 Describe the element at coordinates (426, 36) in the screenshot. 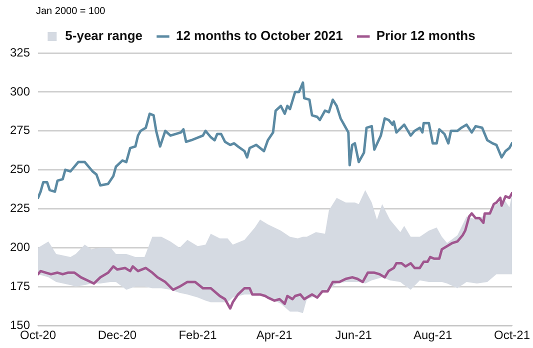

I see `legend-label: Prior 12 months` at that location.